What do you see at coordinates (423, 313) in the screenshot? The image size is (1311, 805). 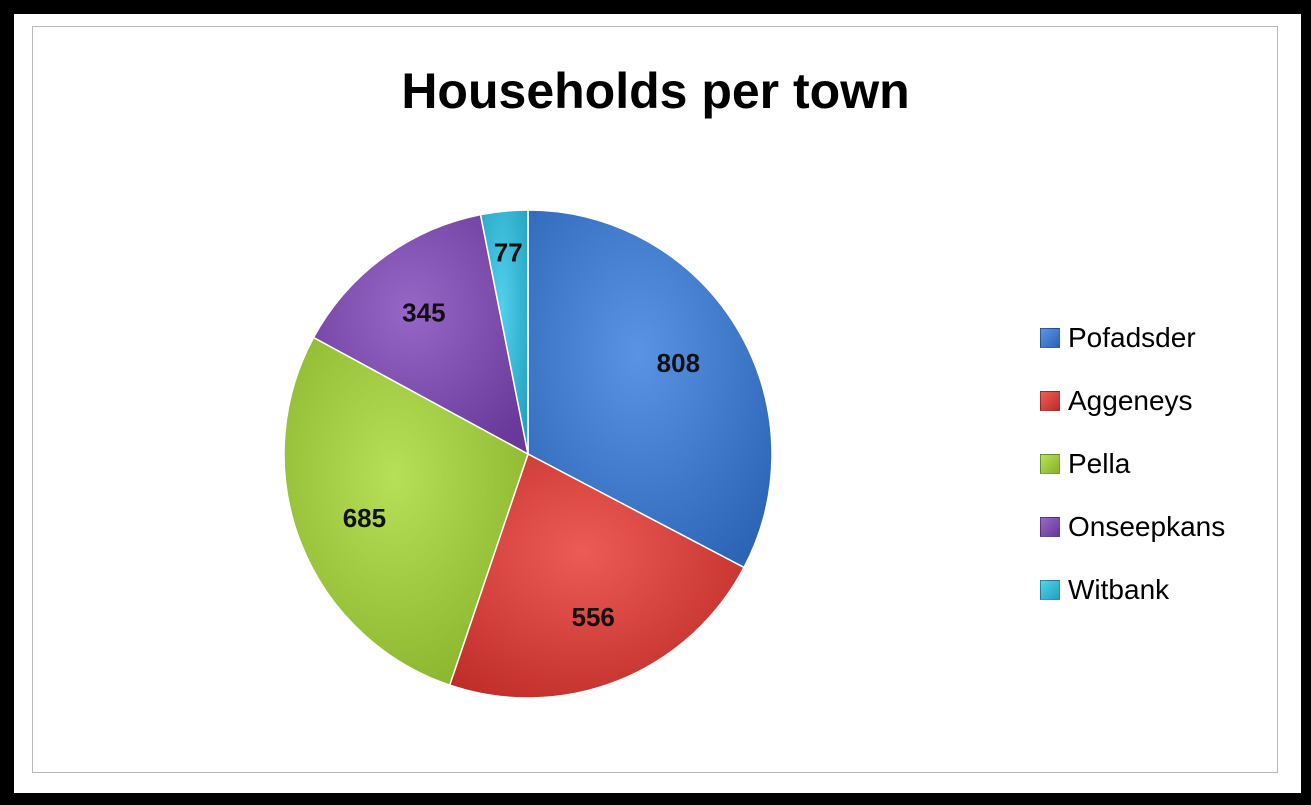 I see `data-label-onseepkans: 345` at bounding box center [423, 313].